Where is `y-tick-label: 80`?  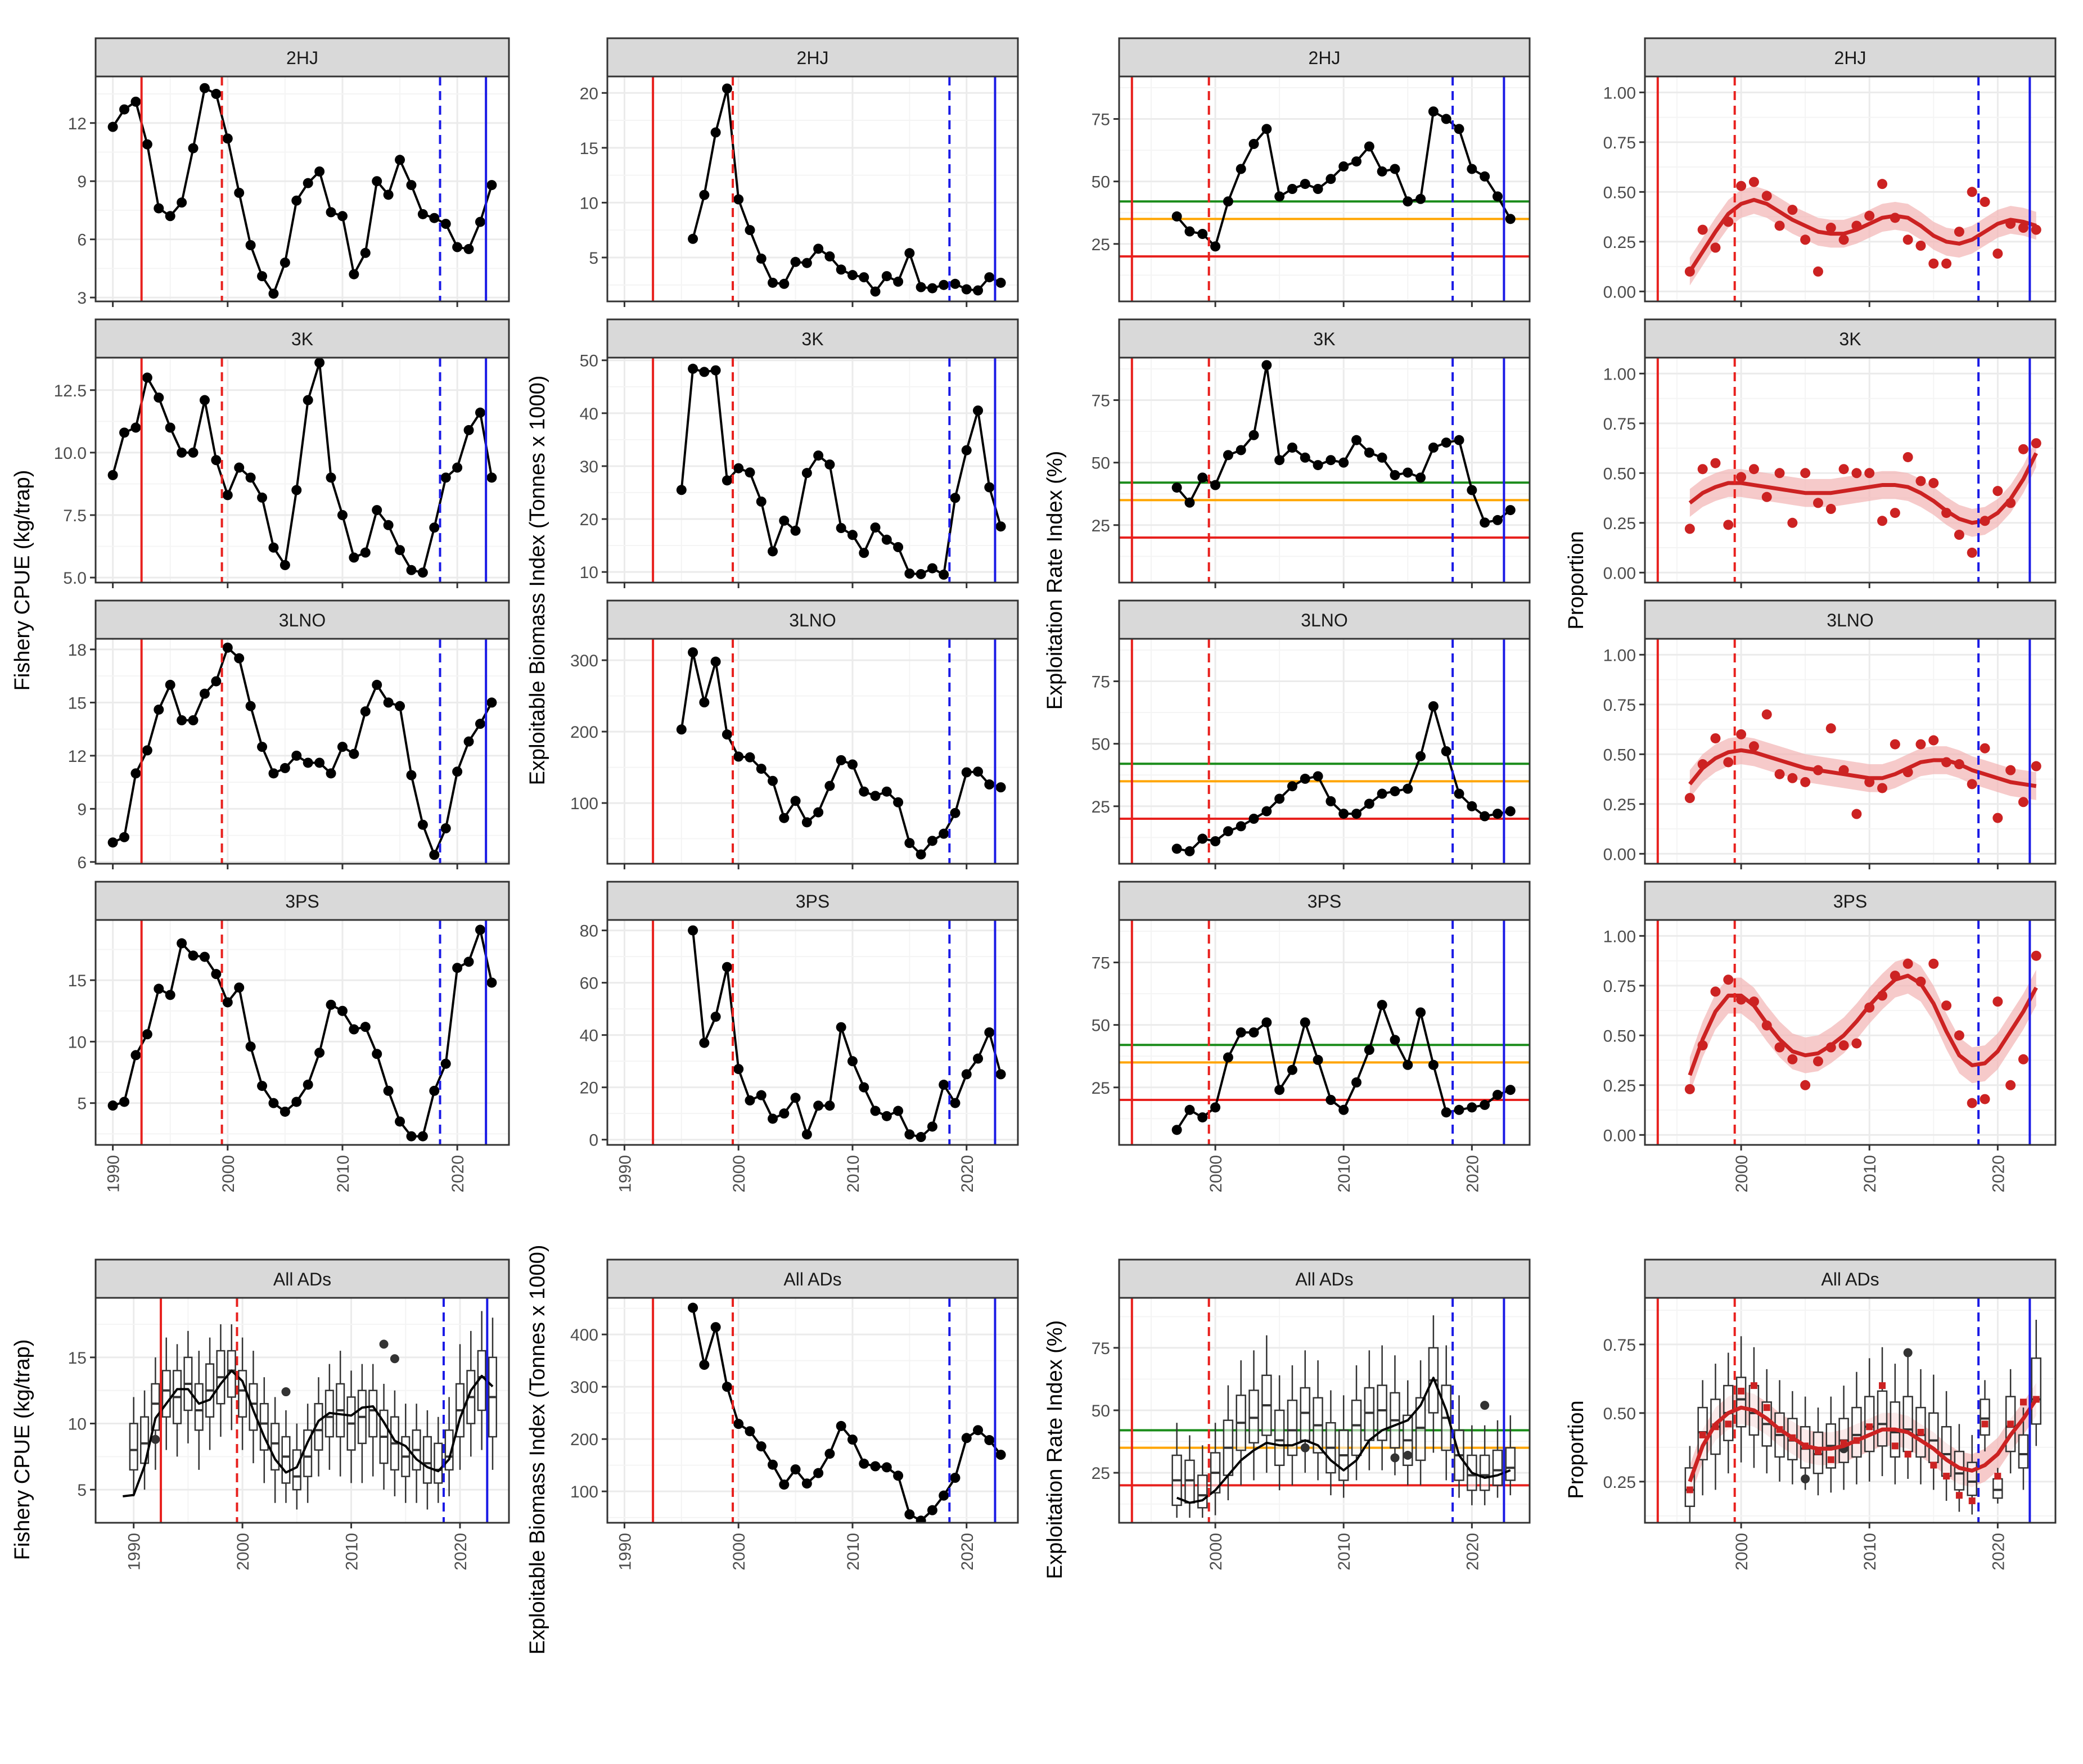 y-tick-label: 80 is located at coordinates (589, 932).